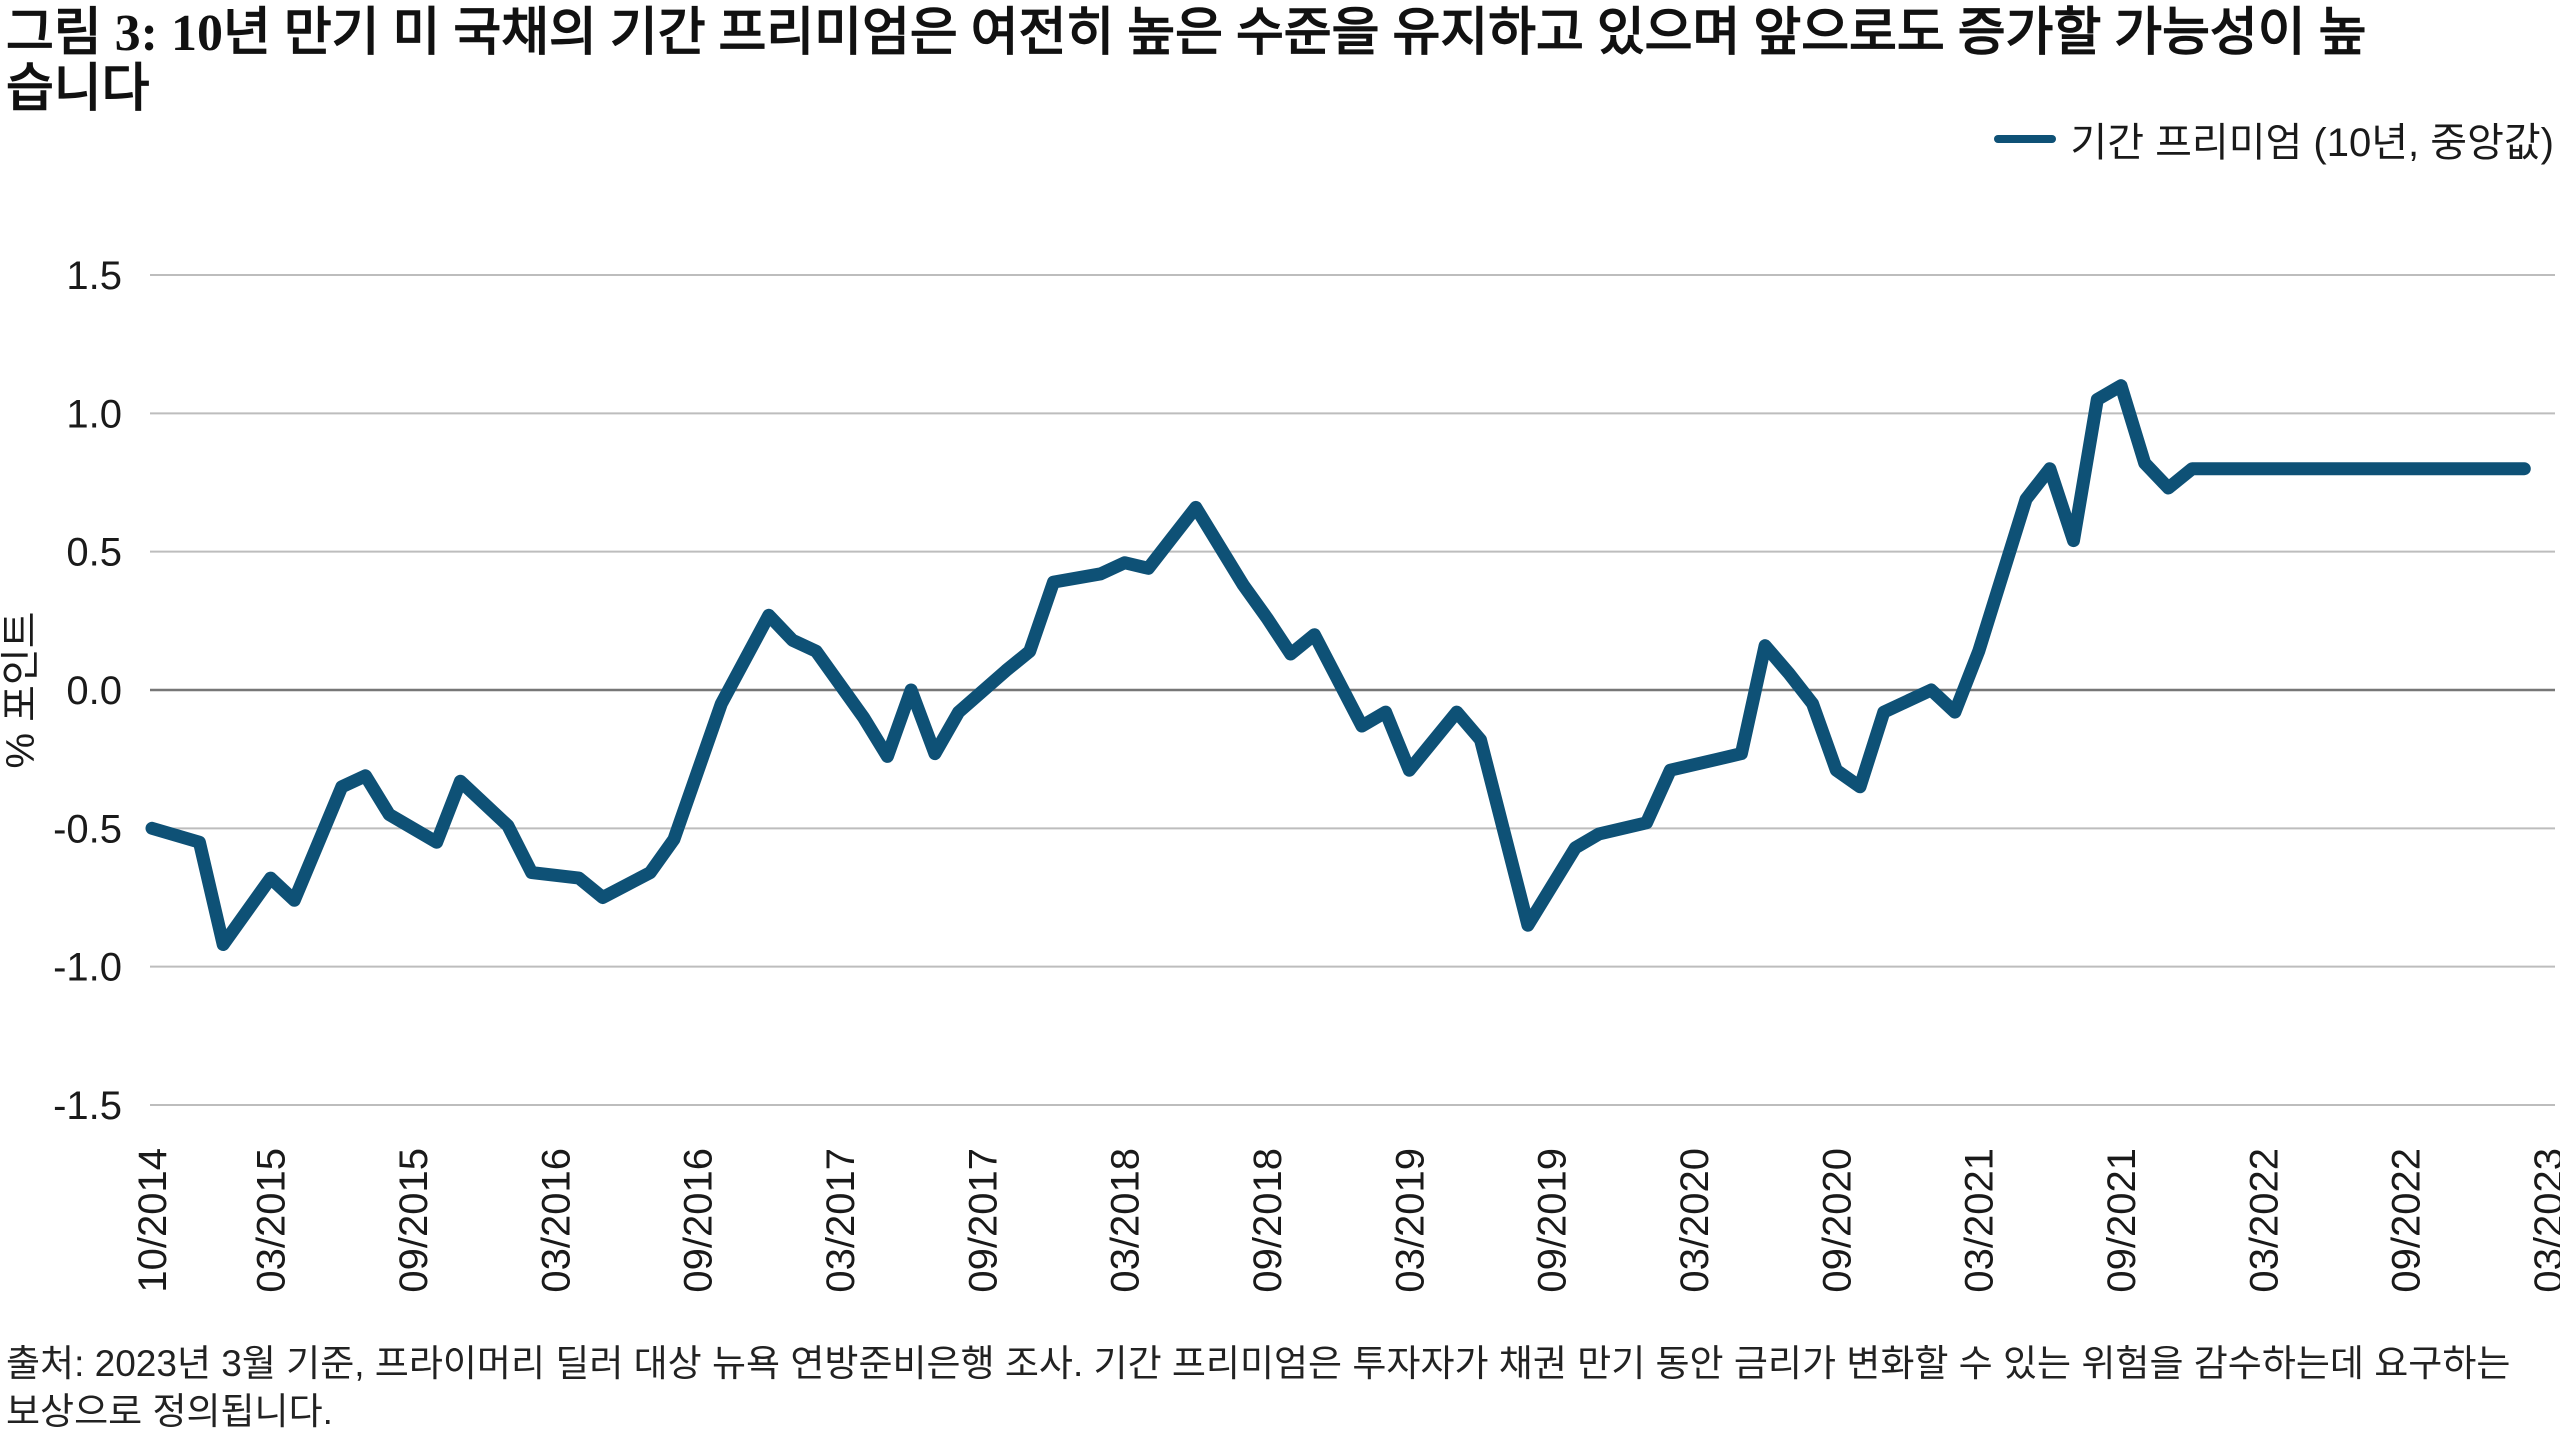  Describe the element at coordinates (272, 1220) in the screenshot. I see `x-tick-label: 03/2015` at that location.